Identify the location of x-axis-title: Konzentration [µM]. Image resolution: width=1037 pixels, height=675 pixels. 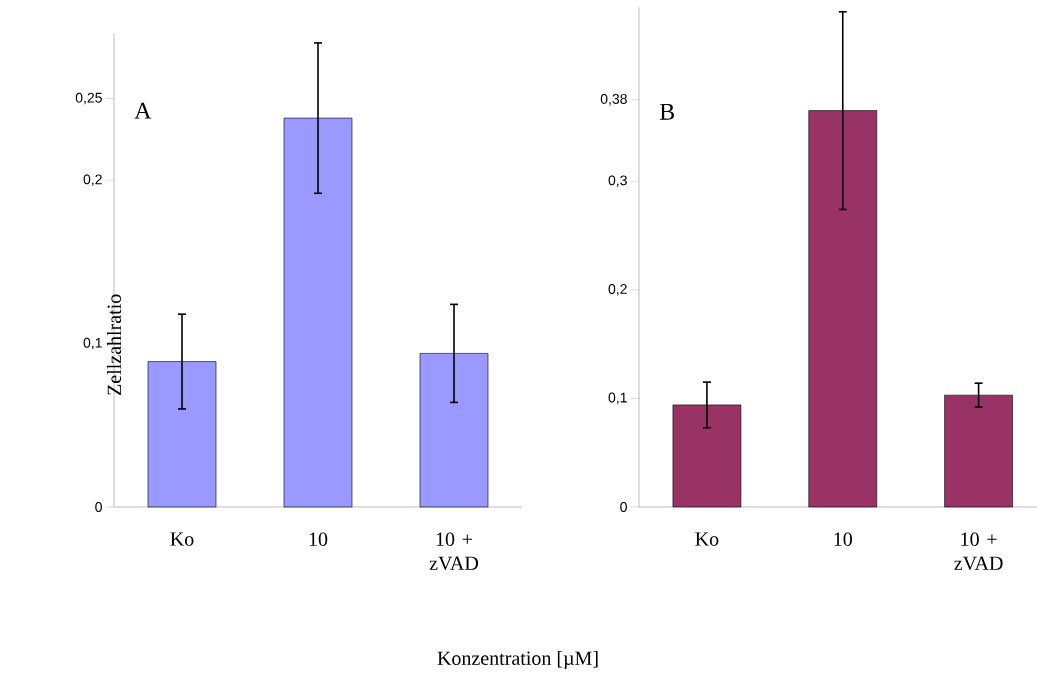
(517, 660).